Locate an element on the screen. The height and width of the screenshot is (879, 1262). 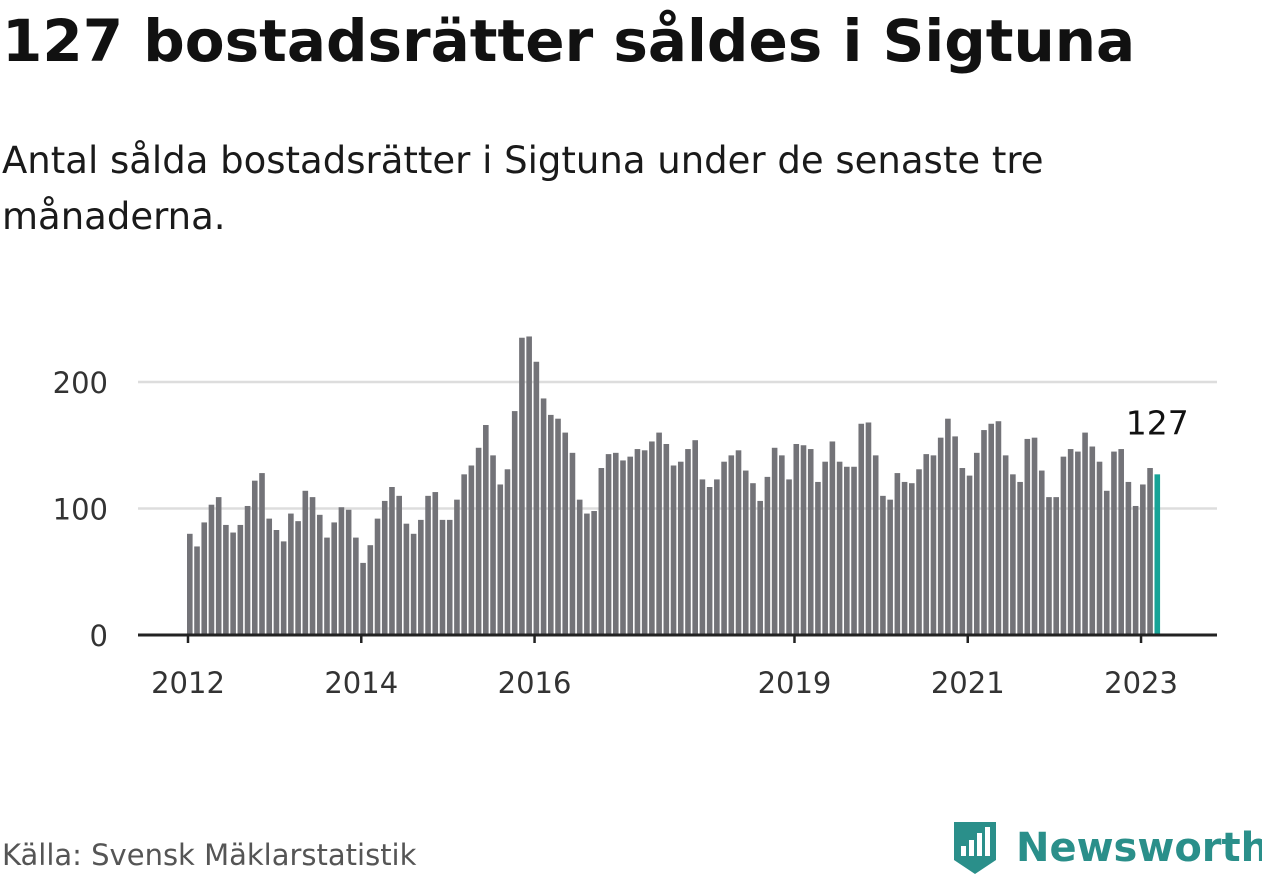
source-note: Källa: Svensk Mäklarstatistik is located at coordinates (209, 855).